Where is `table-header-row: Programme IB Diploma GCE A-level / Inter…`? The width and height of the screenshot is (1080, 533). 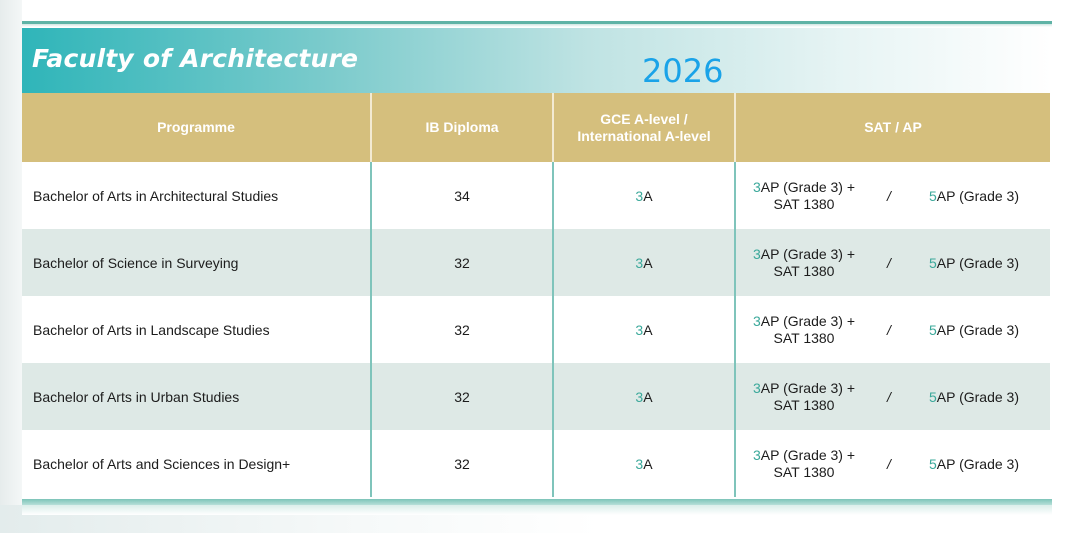 table-header-row: Programme IB Diploma GCE A-level / Inter… is located at coordinates (536, 127).